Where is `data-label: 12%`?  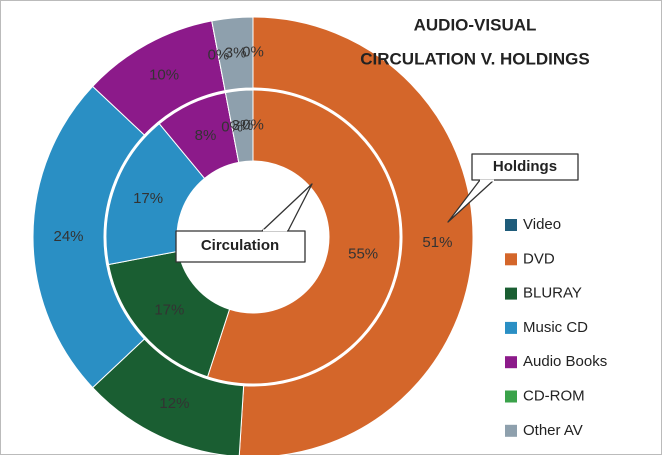
data-label: 12% is located at coordinates (174, 403).